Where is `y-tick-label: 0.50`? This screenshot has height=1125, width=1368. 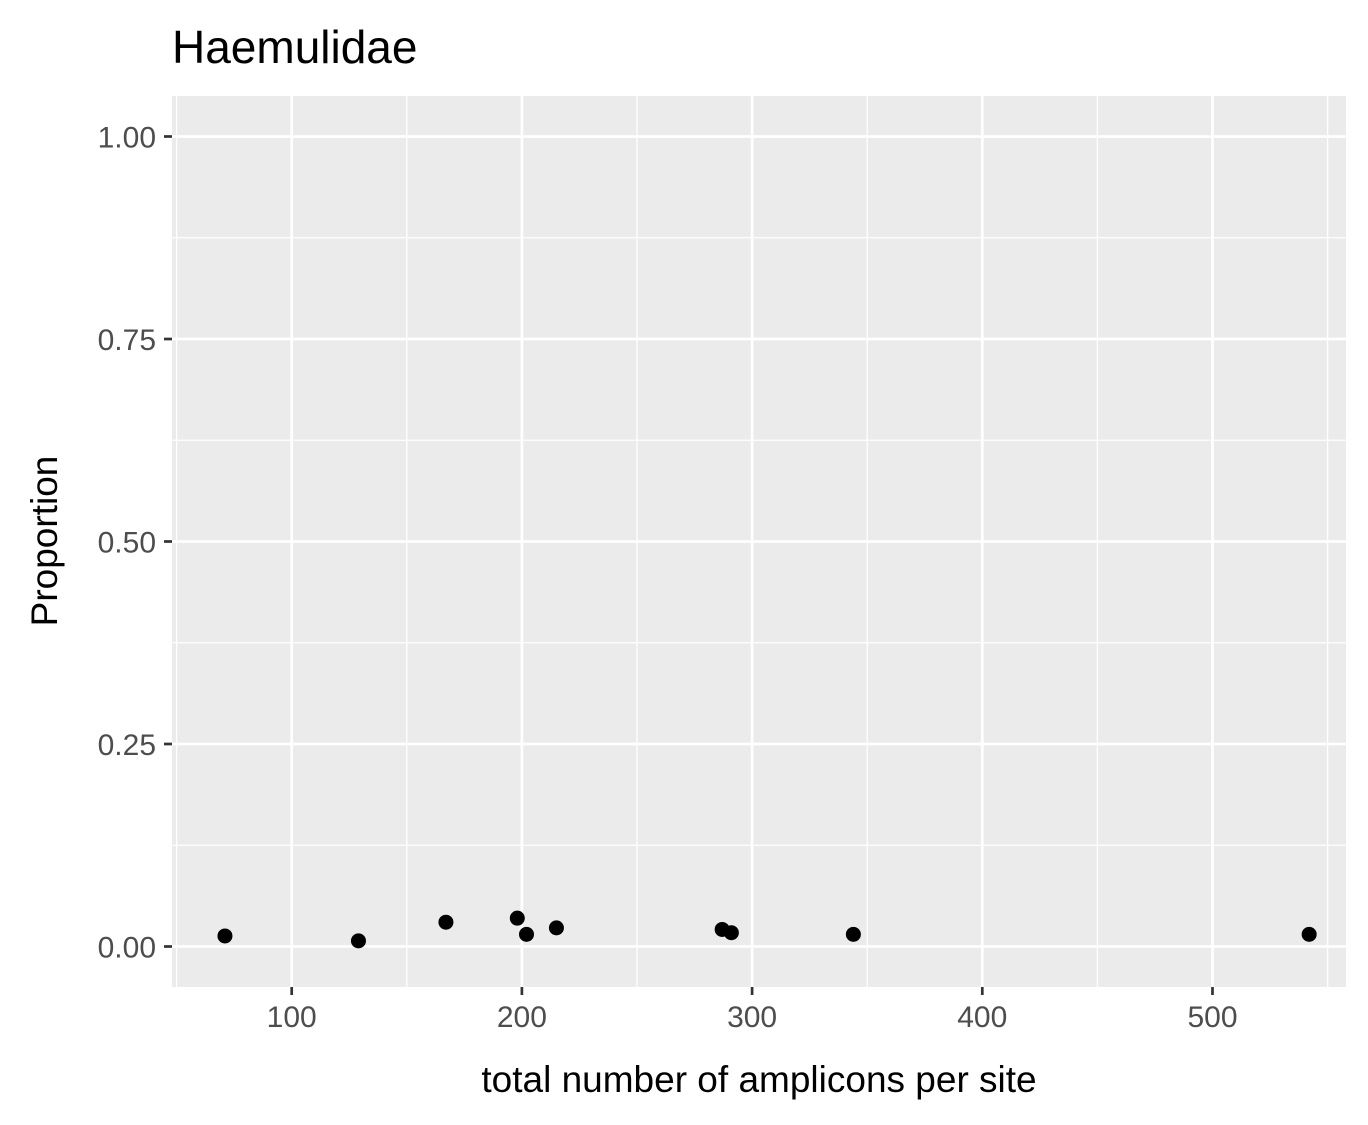 y-tick-label: 0.50 is located at coordinates (127, 543).